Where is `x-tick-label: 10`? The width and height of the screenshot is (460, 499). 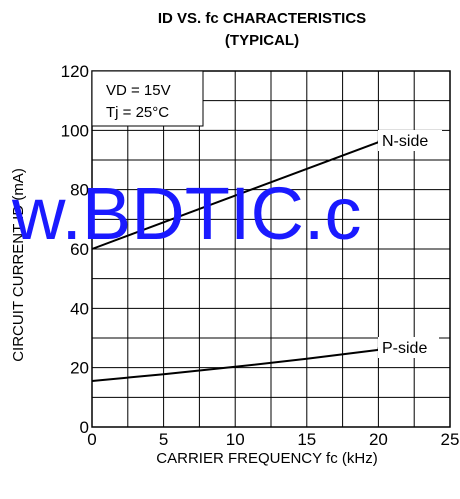
x-tick-label: 10 is located at coordinates (235, 439).